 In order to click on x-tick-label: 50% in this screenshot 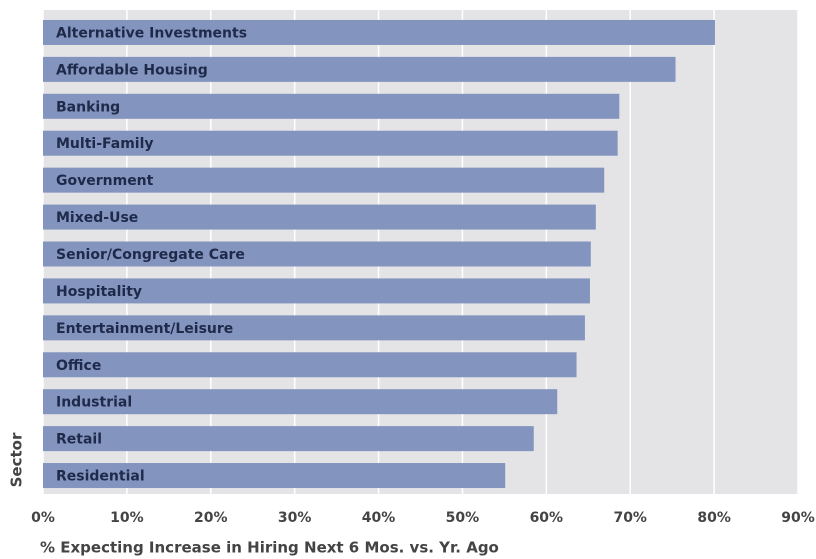, I will do `click(463, 518)`.